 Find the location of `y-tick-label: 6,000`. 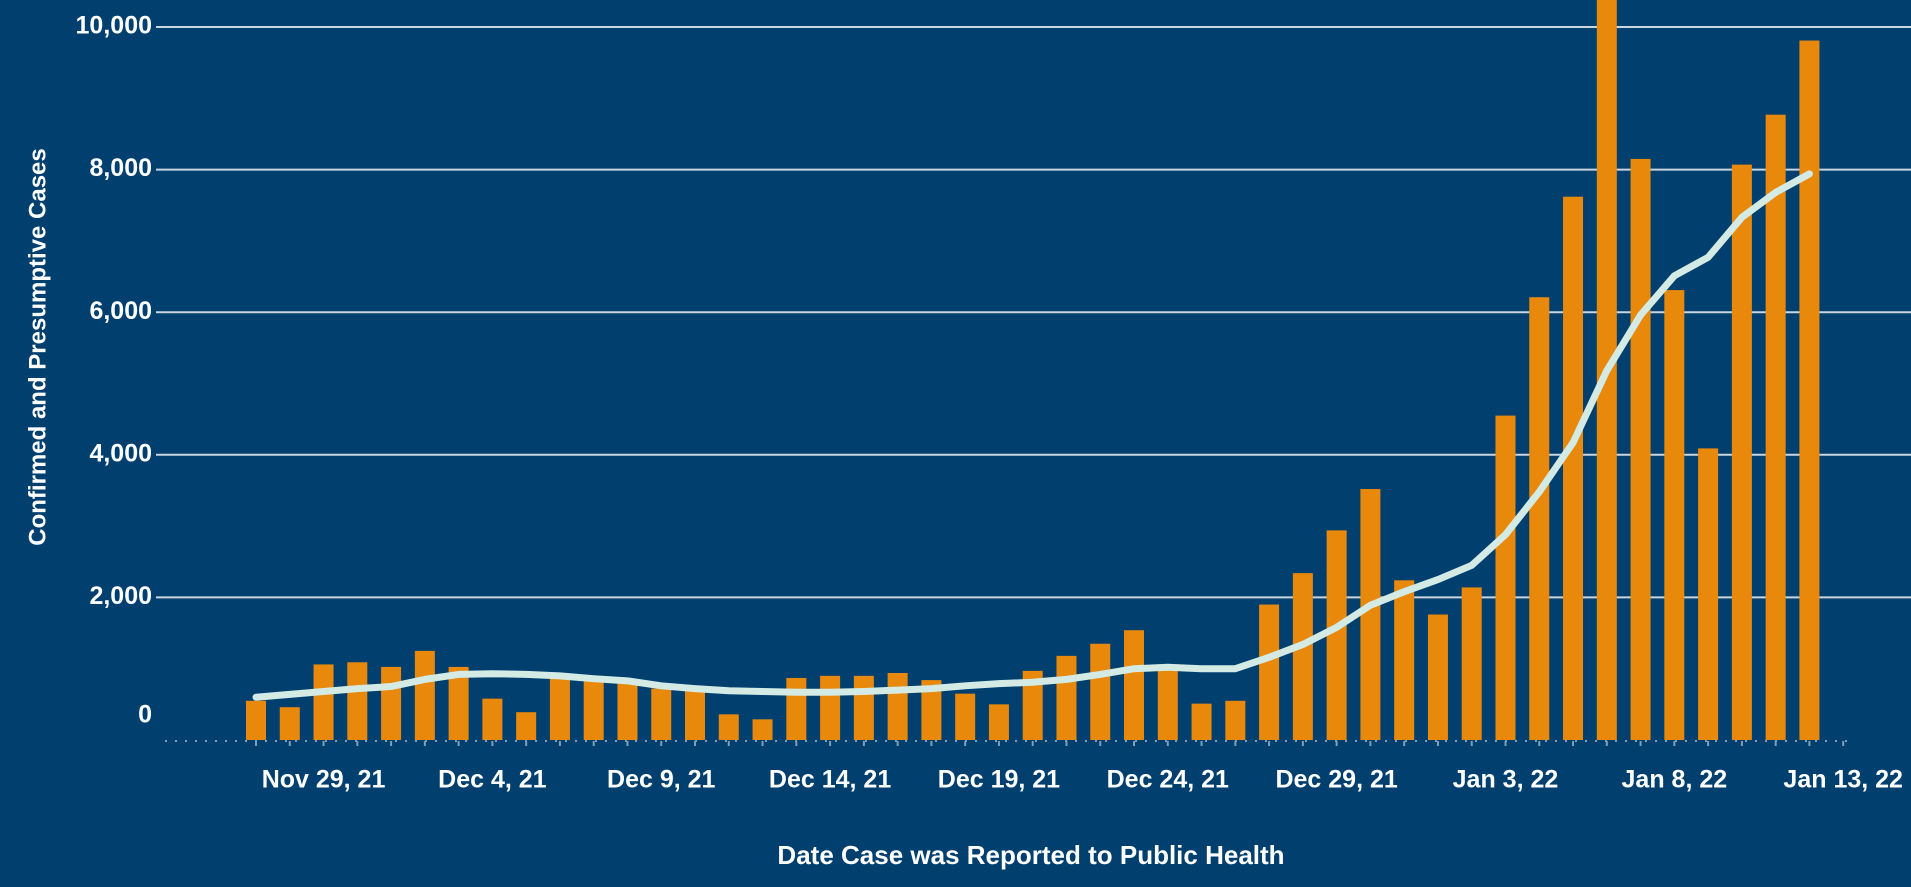

y-tick-label: 6,000 is located at coordinates (120, 311).